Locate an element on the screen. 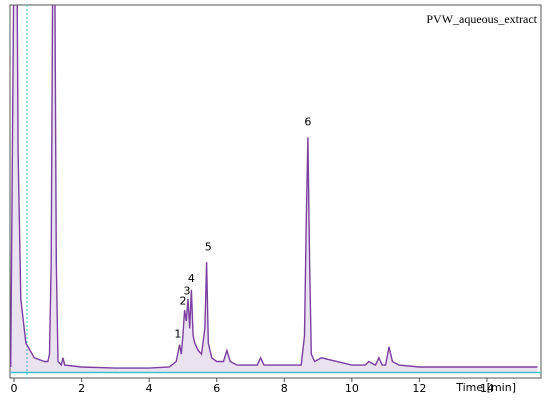 This screenshot has width=550, height=401. x-tick-label: 14 is located at coordinates (487, 388).